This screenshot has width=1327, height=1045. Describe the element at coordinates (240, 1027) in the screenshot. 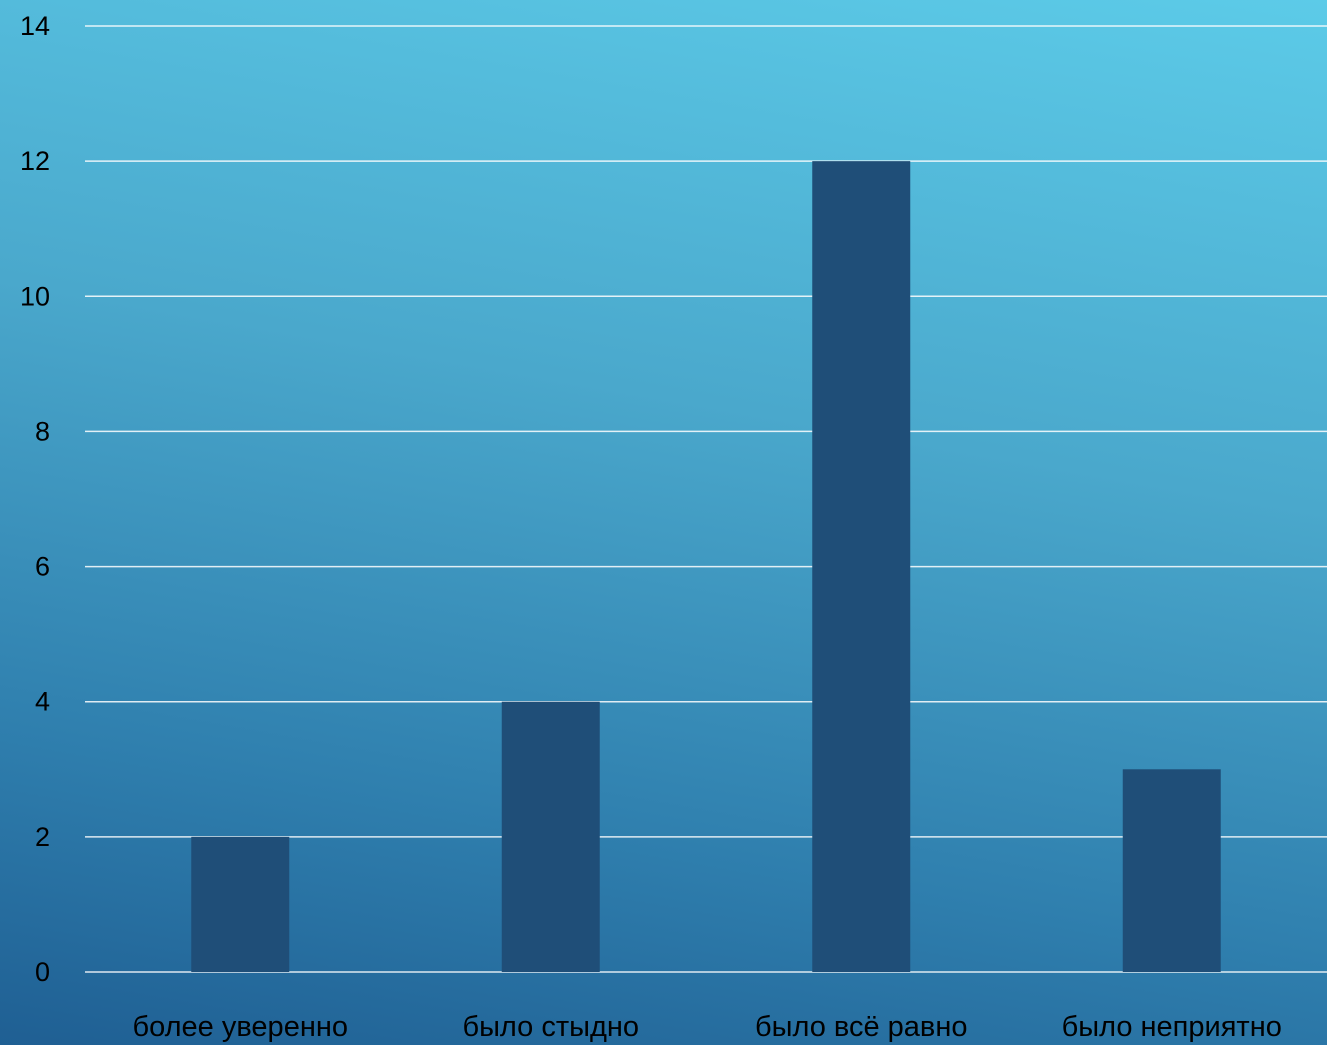

I see `x-category-label: более уверенно` at that location.